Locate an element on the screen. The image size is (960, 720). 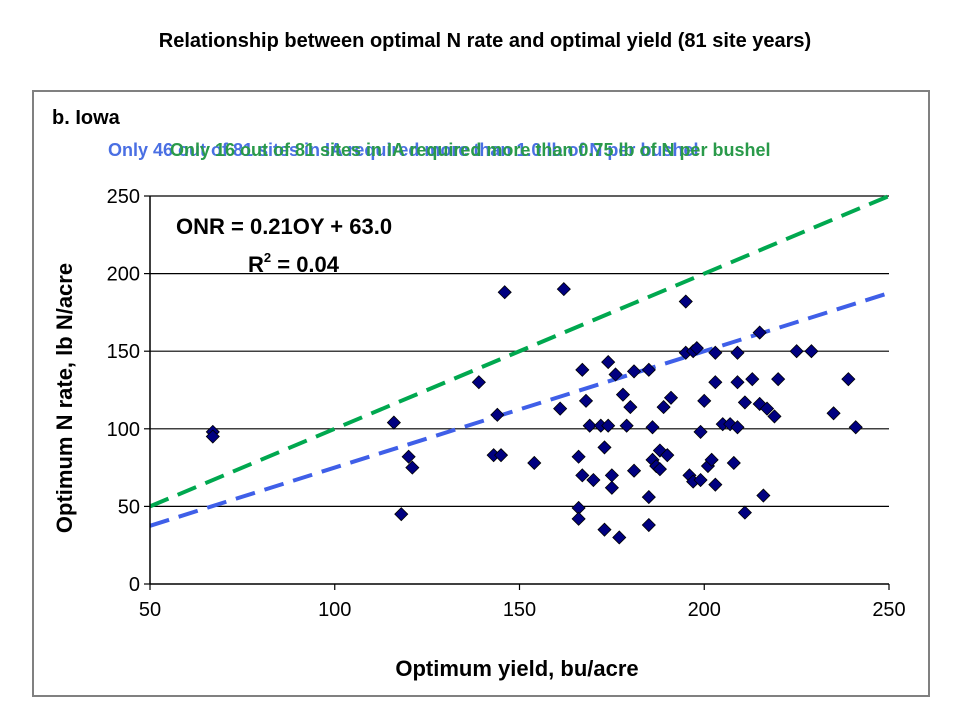
x-tick-label-200: 200 is located at coordinates (704, 610).